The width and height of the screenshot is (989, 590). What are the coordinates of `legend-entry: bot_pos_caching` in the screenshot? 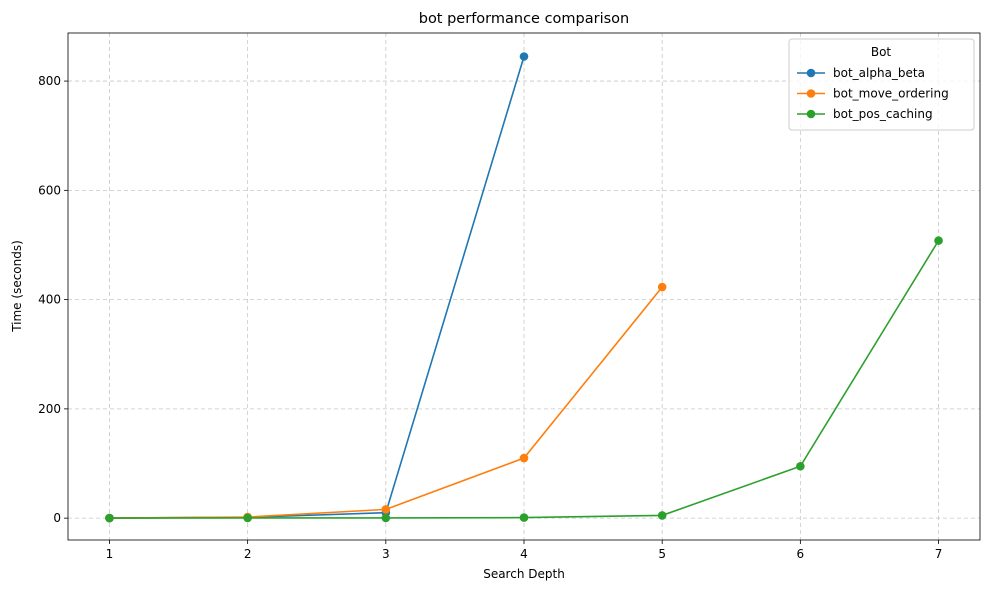 It's located at (865, 114).